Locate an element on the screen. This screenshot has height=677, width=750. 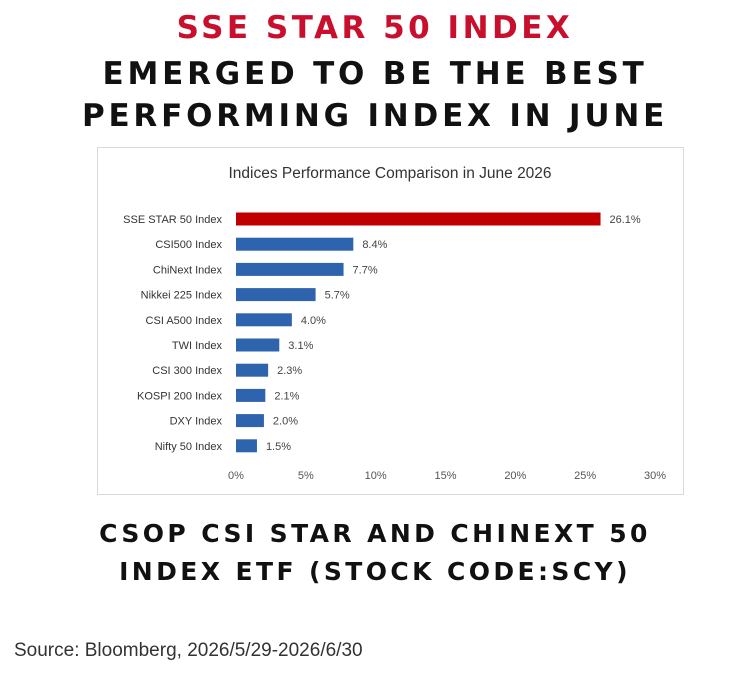
x-tick-label: 30% is located at coordinates (655, 476).